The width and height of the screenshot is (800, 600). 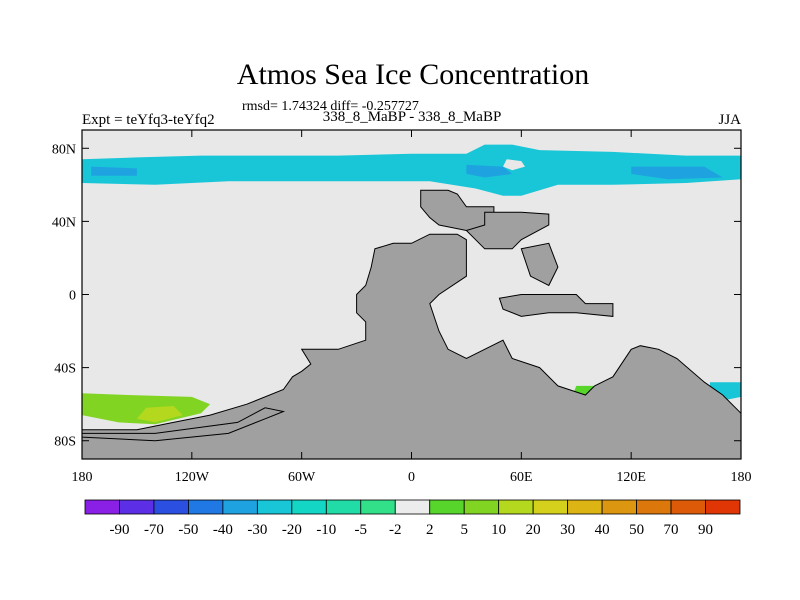 What do you see at coordinates (154, 530) in the screenshot?
I see `colorbar-label: -70` at bounding box center [154, 530].